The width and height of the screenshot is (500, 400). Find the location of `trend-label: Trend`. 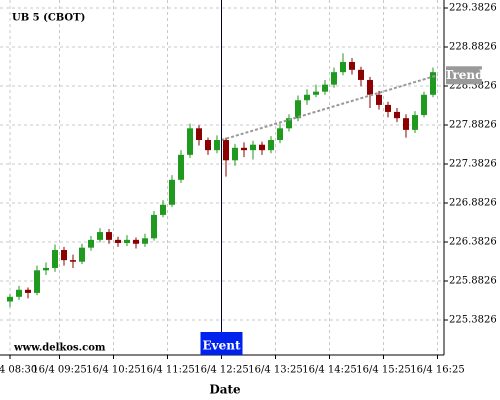

trend-label: Trend is located at coordinates (464, 75).